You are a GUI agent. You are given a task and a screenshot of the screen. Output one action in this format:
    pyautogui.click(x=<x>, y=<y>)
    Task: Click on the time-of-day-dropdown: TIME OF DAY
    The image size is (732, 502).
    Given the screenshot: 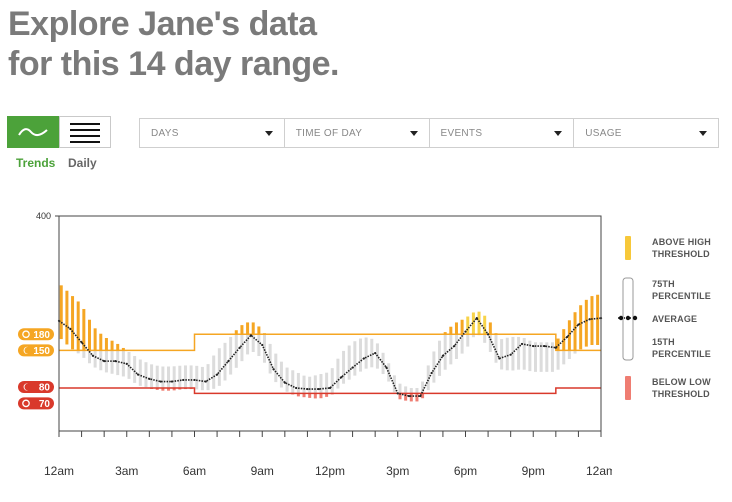 What is the action you would take?
    pyautogui.click(x=357, y=133)
    